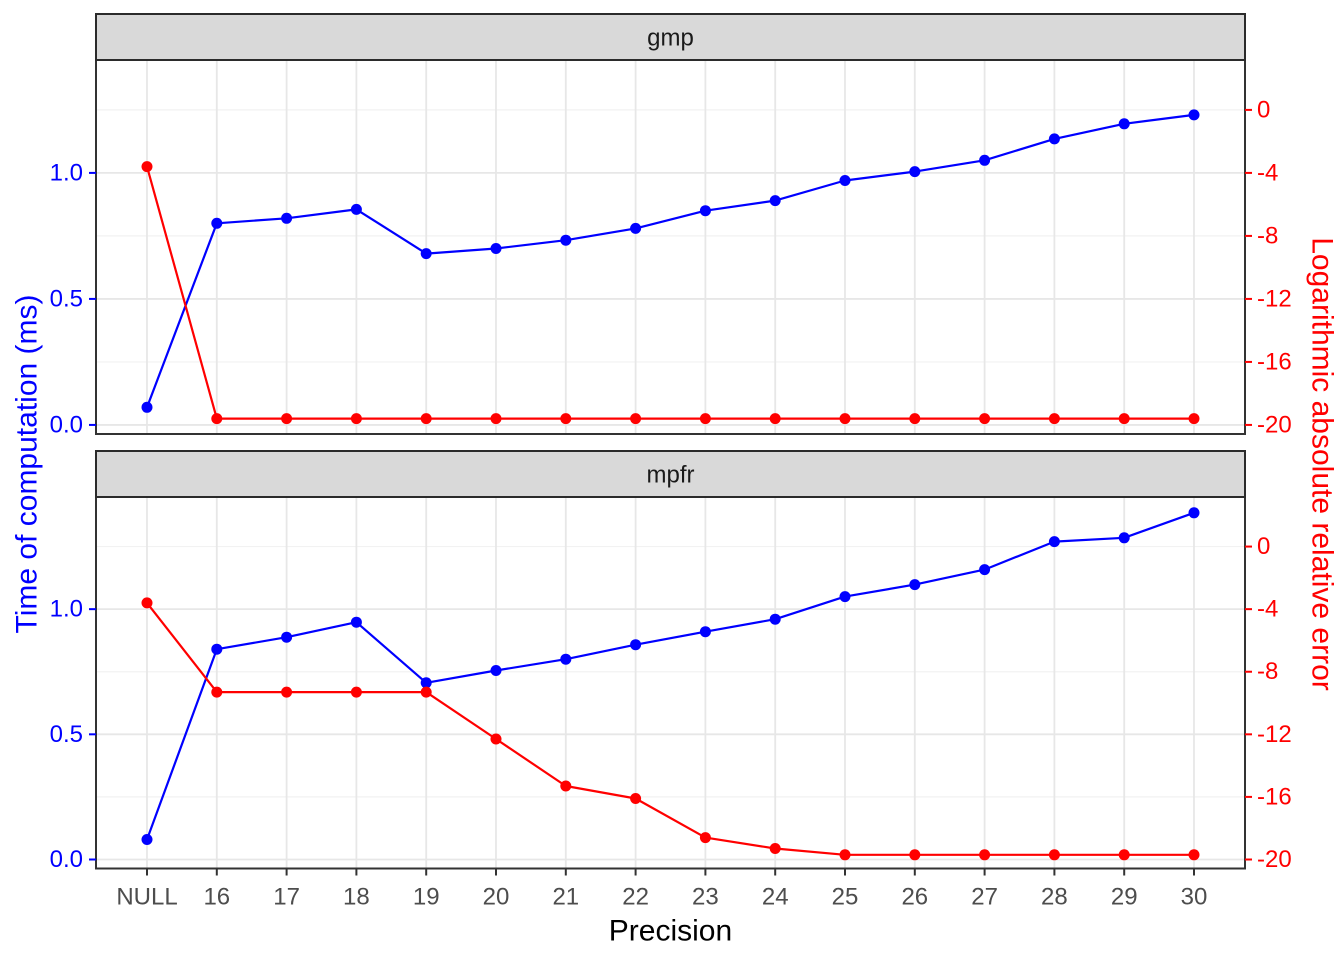 The height and width of the screenshot is (960, 1344). I want to click on y-right-tick-label: -12, so click(1274, 298).